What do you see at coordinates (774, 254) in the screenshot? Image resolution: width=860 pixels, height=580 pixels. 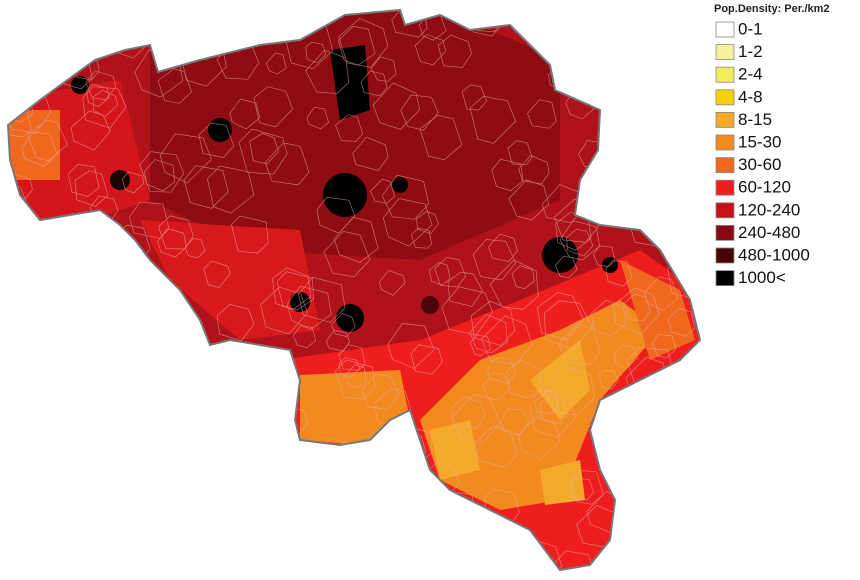 I see `legend-label: 480-1000` at bounding box center [774, 254].